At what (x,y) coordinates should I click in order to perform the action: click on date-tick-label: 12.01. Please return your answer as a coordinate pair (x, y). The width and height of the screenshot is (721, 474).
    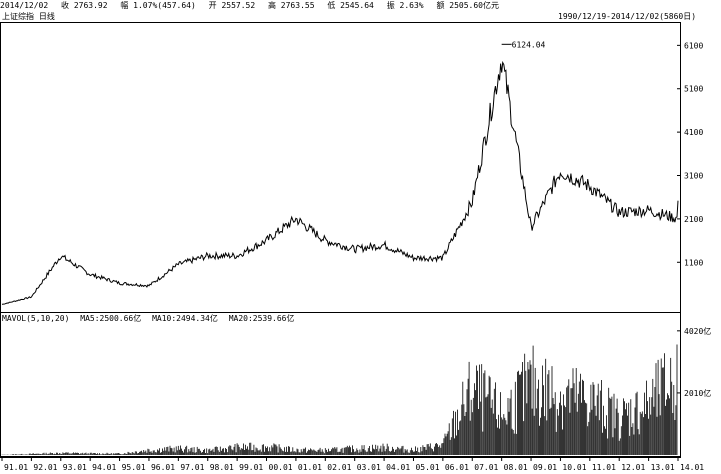
    Looking at the image, I should click on (633, 467).